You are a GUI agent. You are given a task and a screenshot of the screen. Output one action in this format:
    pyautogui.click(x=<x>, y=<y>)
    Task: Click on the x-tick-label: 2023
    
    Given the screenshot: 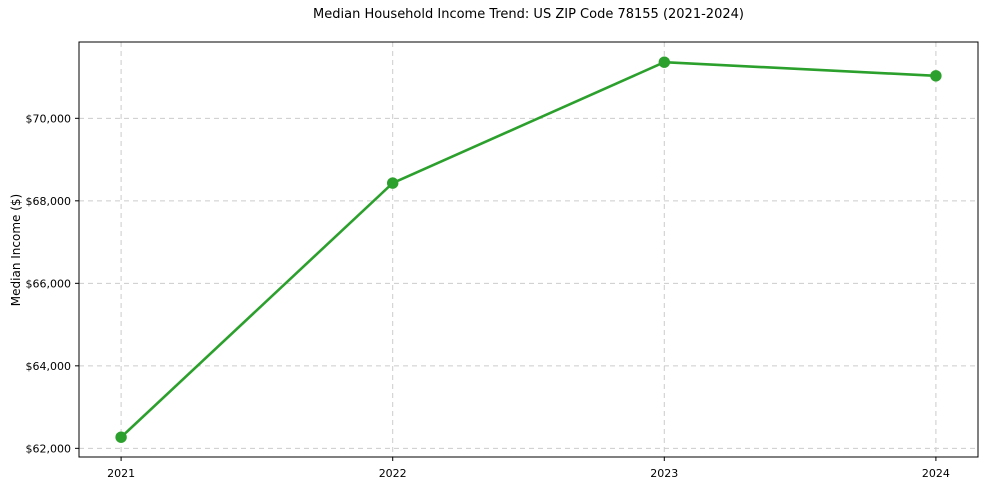 What is the action you would take?
    pyautogui.click(x=664, y=473)
    